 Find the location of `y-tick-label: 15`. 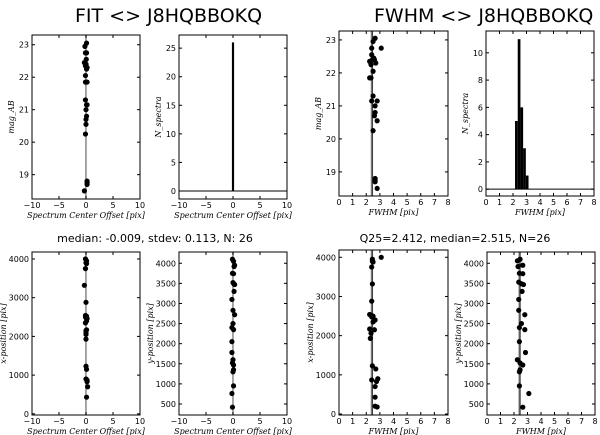

y-tick-label: 15 is located at coordinates (171, 105).